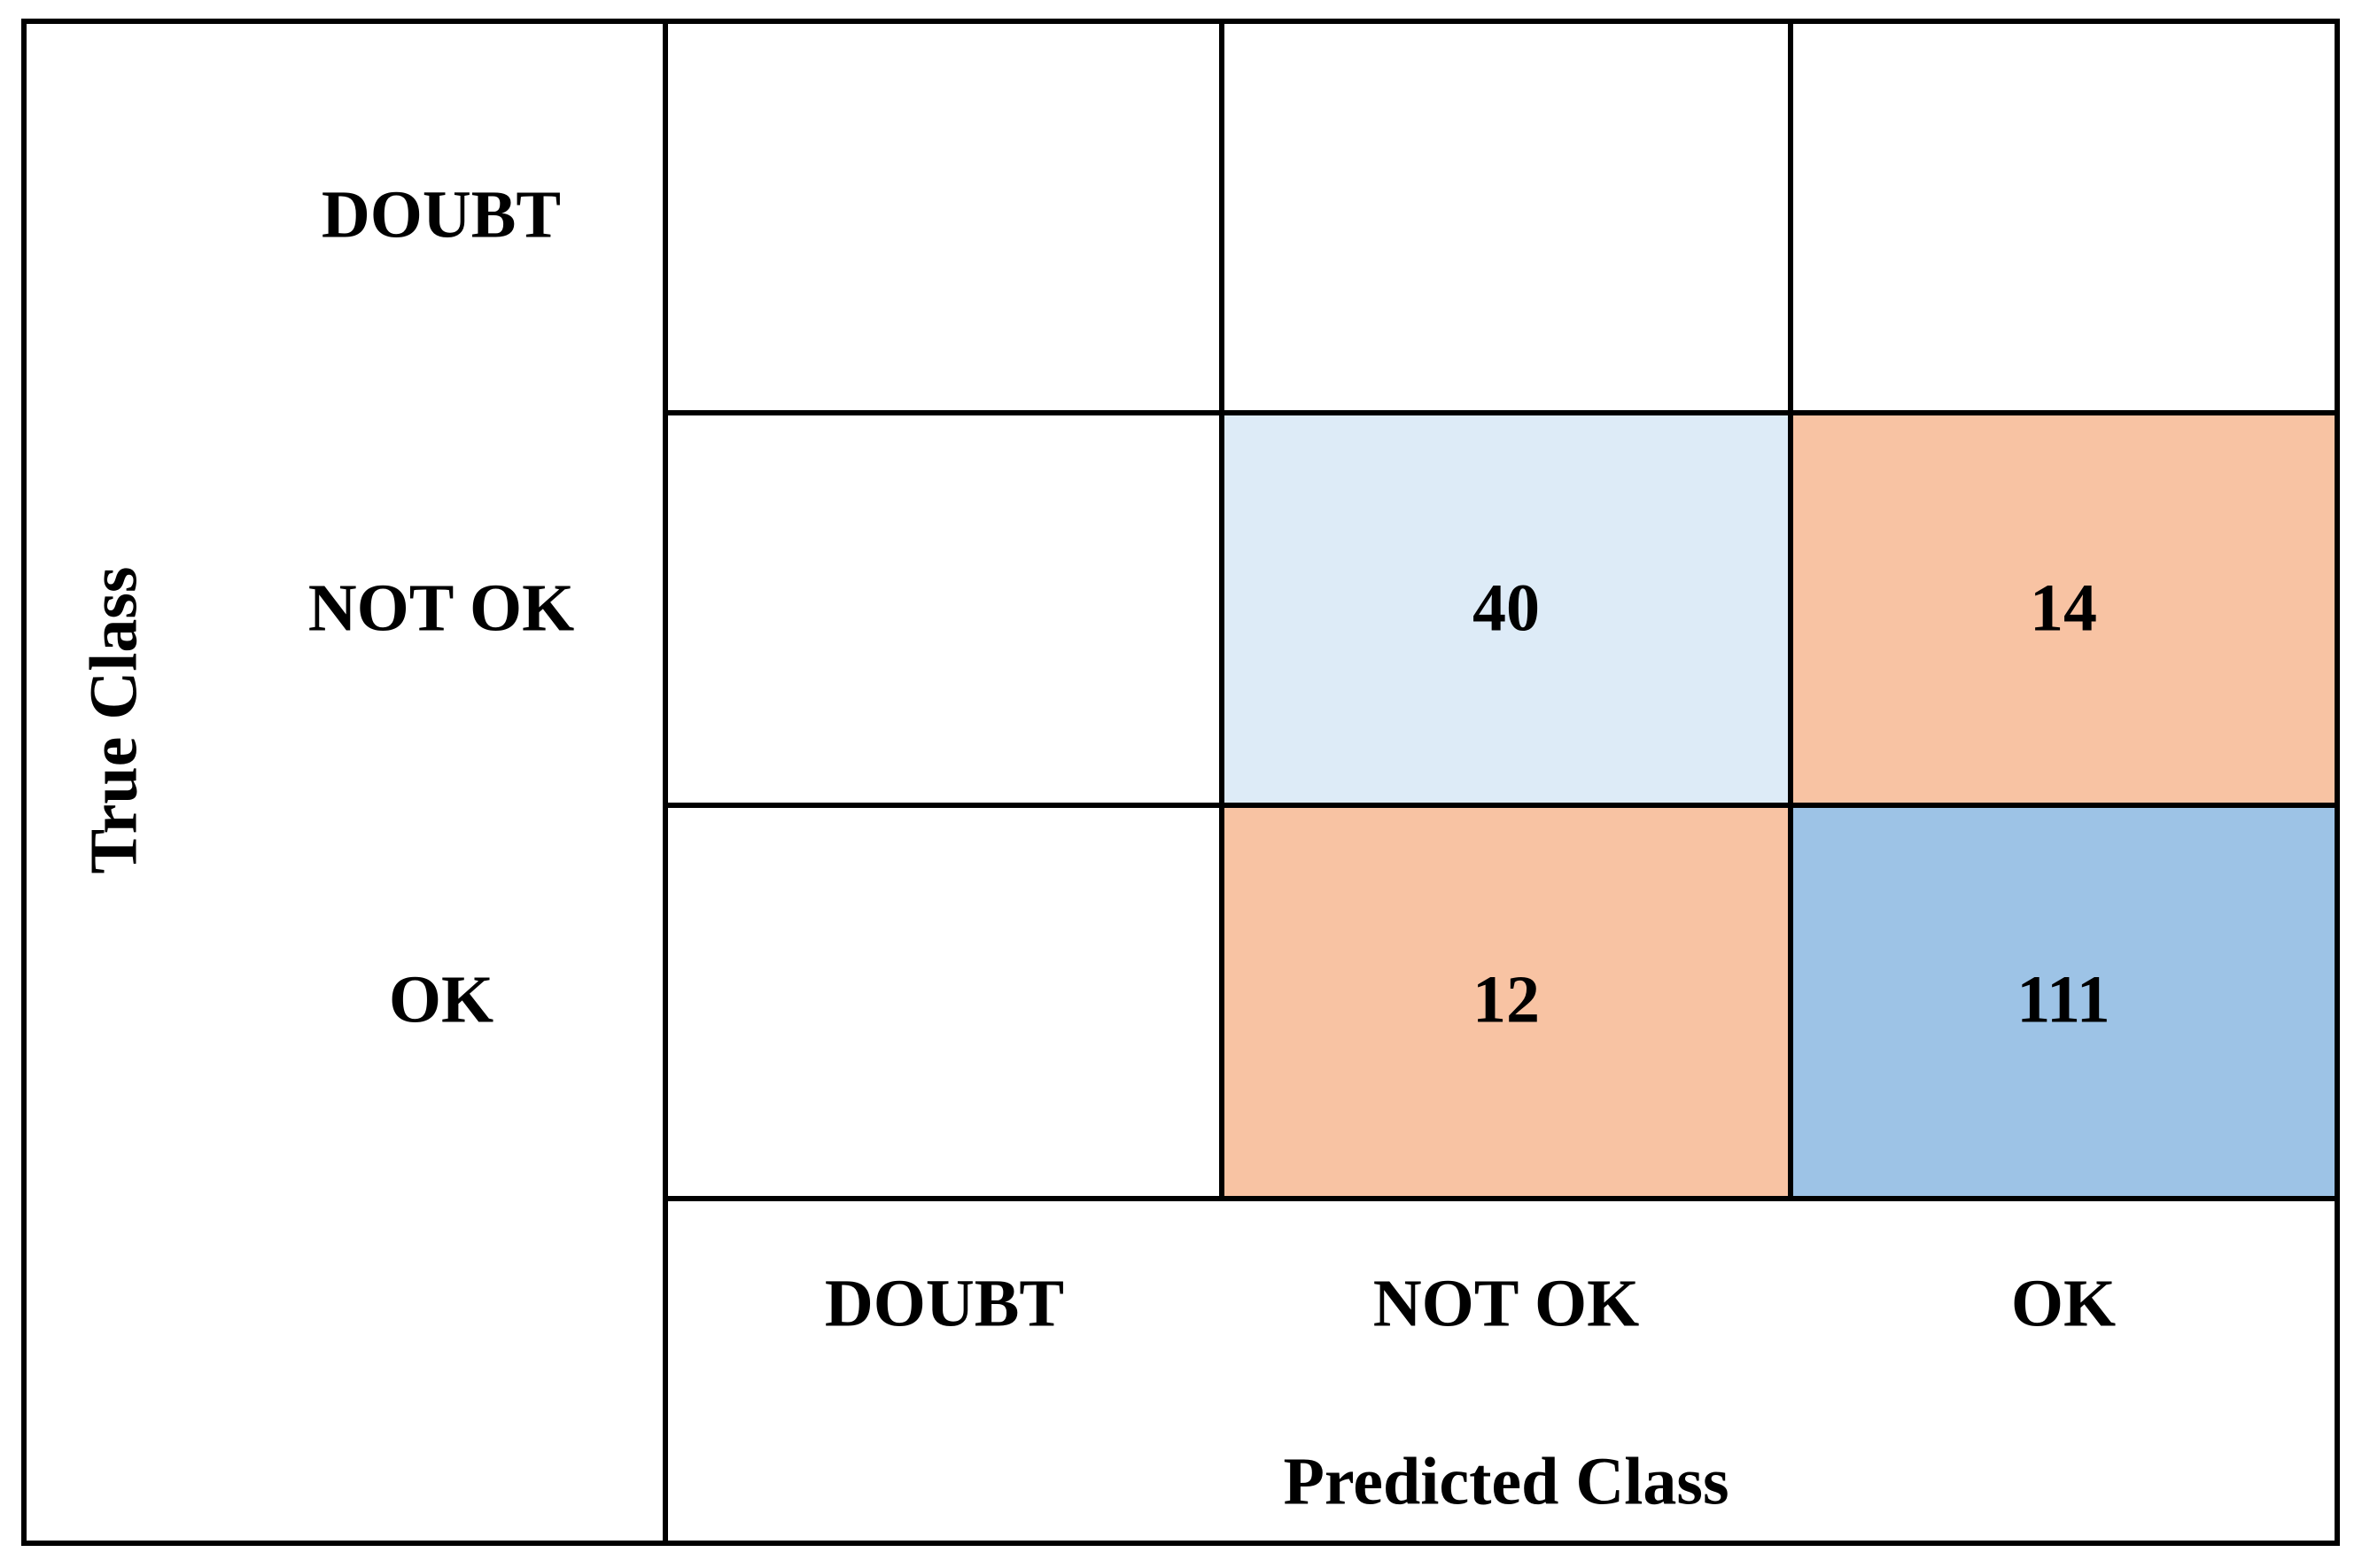 The image size is (2362, 1568). I want to click on row-label: OK, so click(441, 999).